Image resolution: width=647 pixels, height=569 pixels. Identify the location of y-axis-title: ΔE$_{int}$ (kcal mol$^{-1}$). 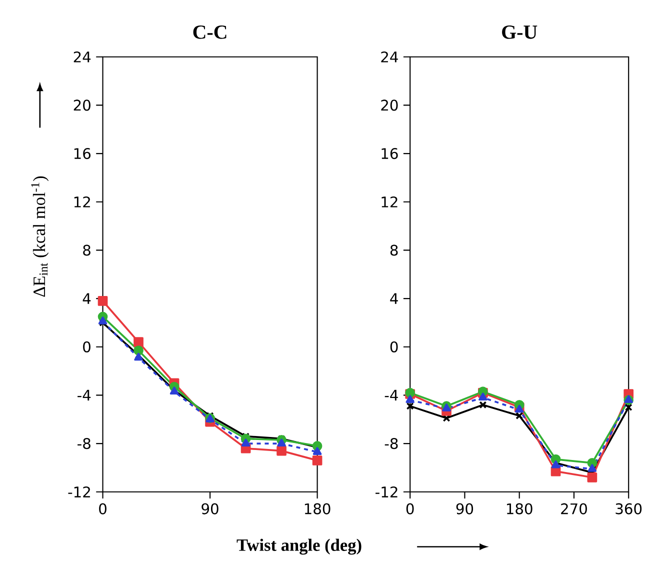
(40, 236).